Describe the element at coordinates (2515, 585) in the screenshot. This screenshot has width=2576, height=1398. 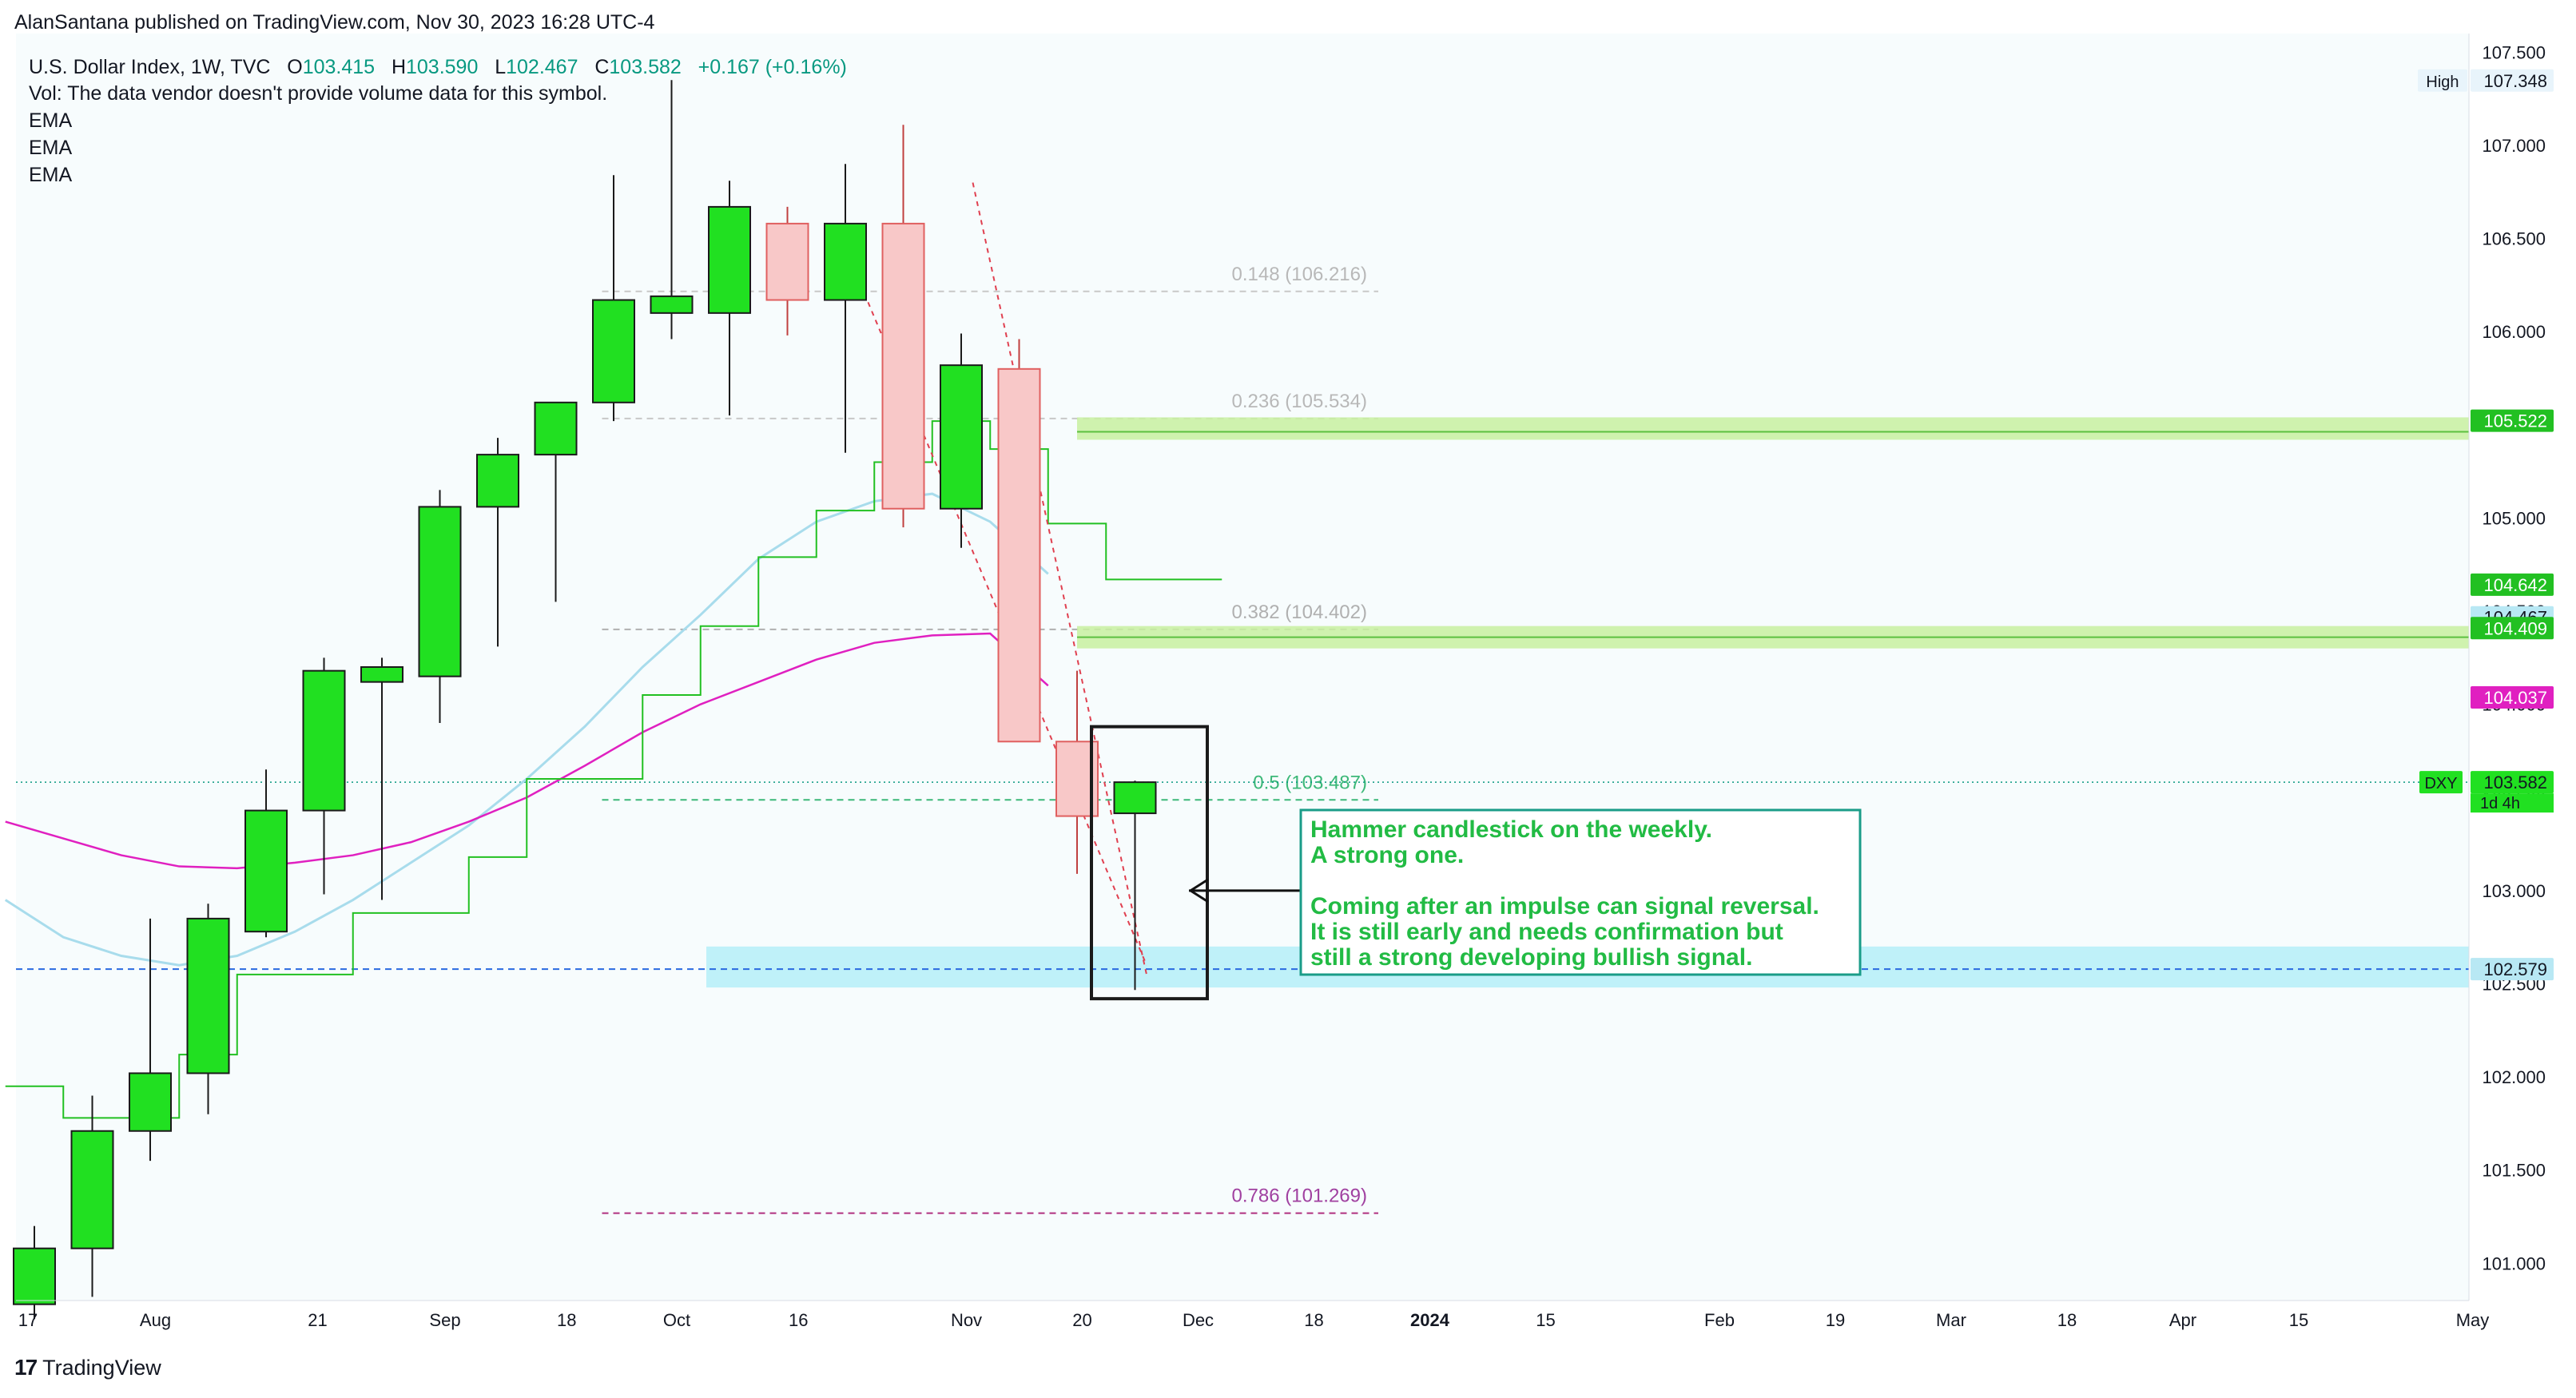
I see `price-label-text: 104.642` at that location.